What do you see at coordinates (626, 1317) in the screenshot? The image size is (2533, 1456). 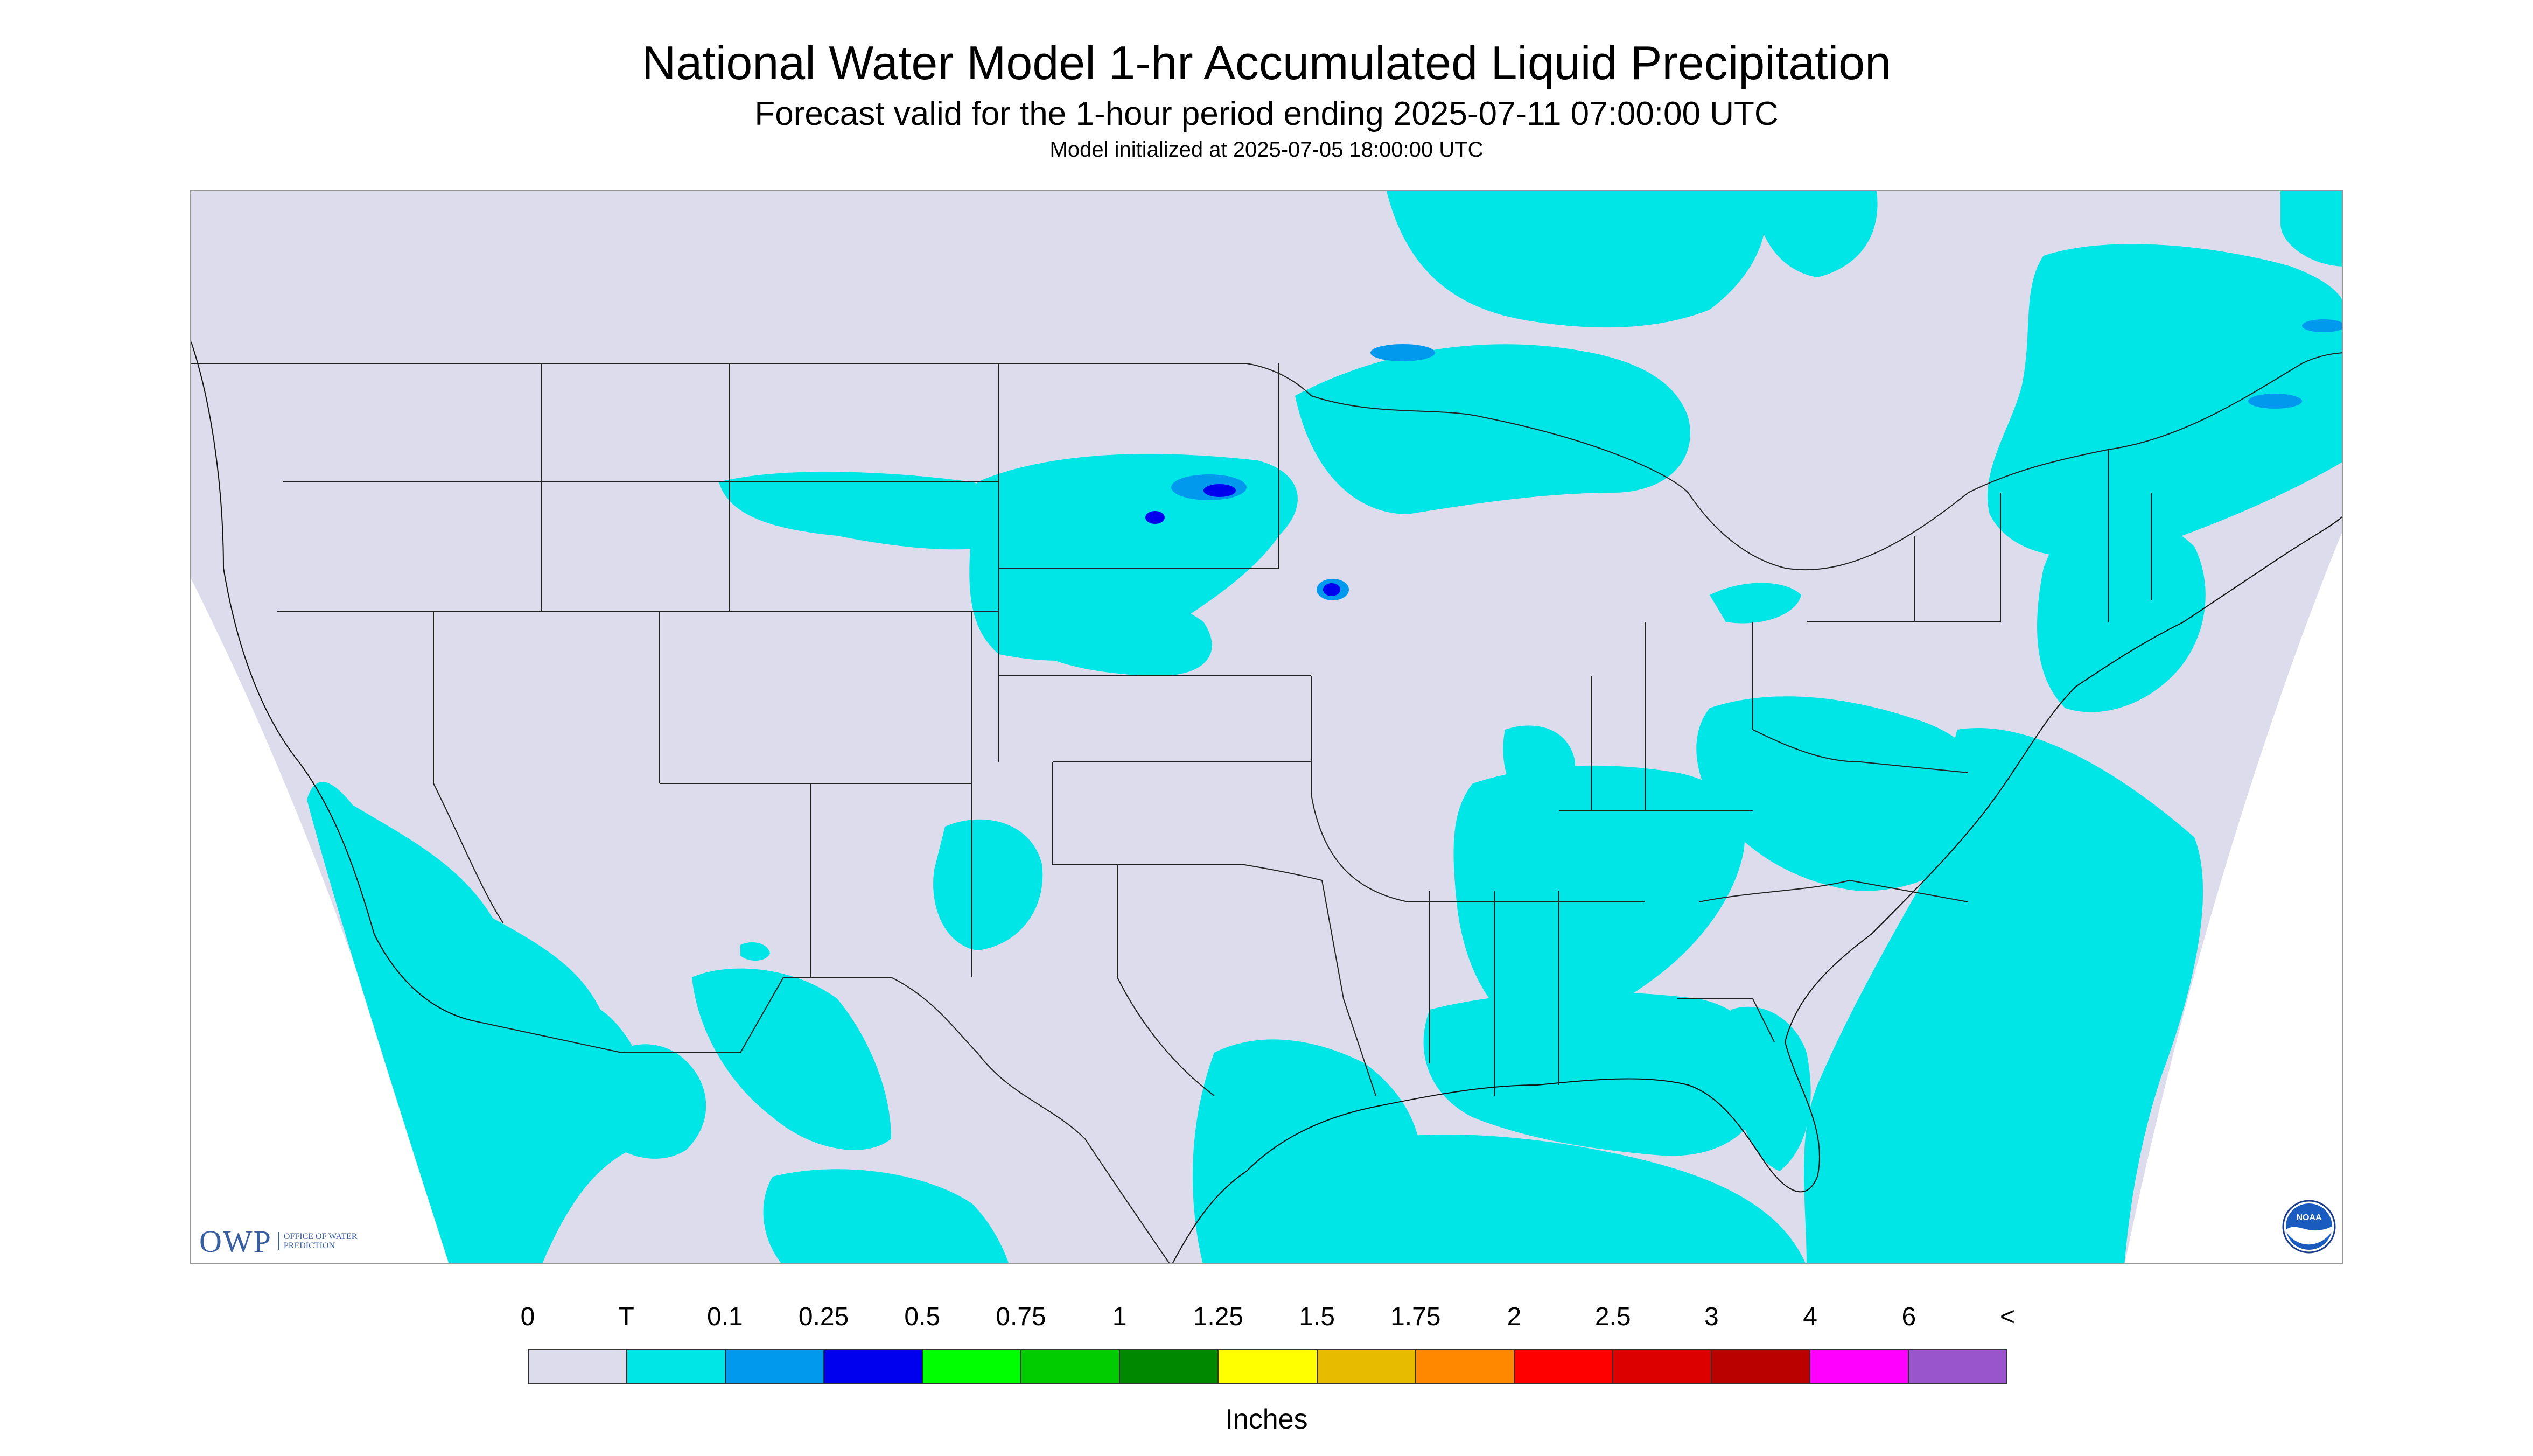 I see `legend-tick-label: T` at bounding box center [626, 1317].